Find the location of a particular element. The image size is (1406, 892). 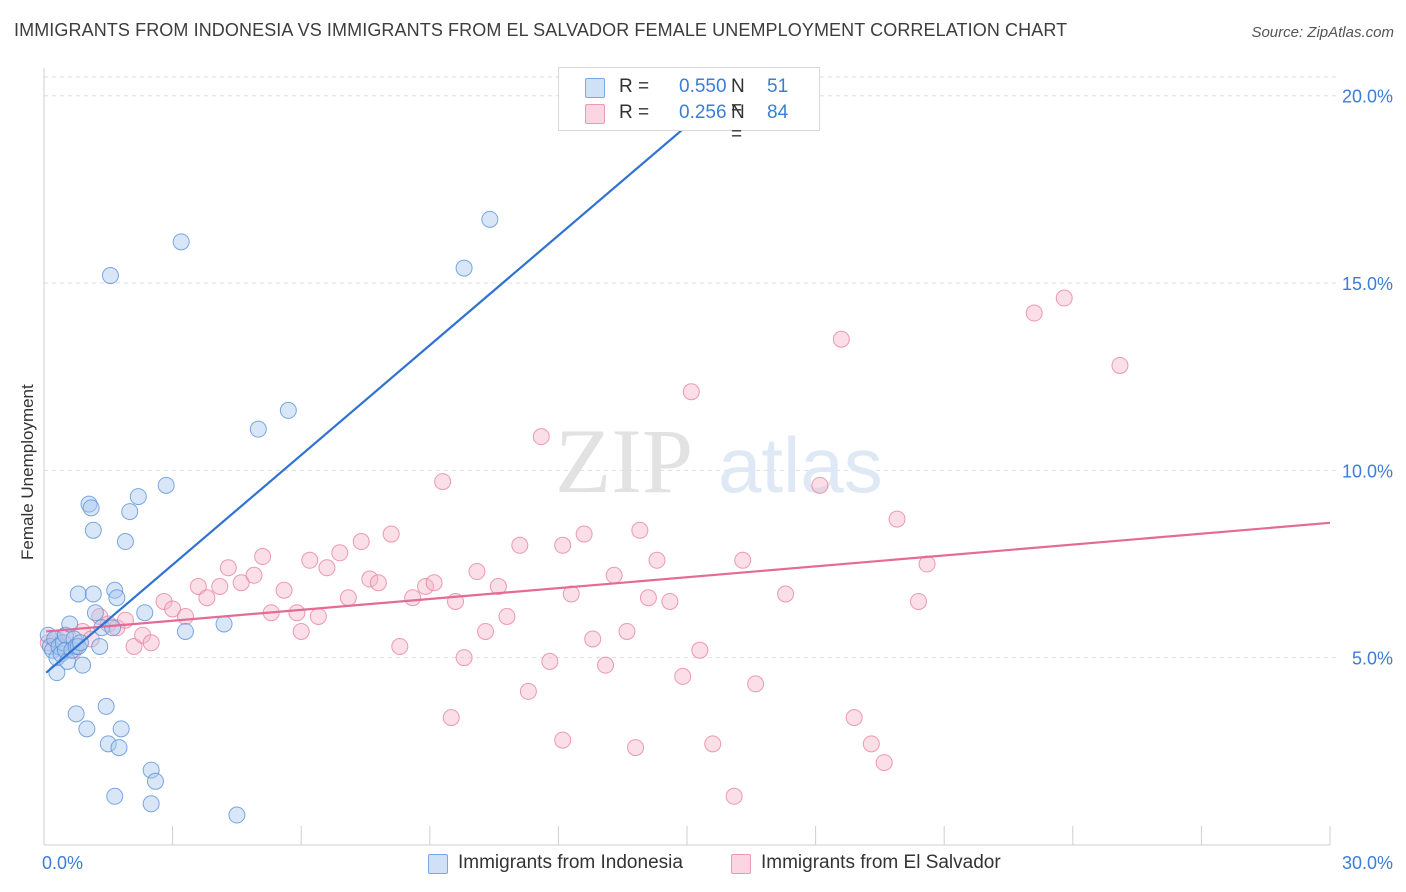

x-tick-labels: 0.0% 30.0% is located at coordinates (717, 863).